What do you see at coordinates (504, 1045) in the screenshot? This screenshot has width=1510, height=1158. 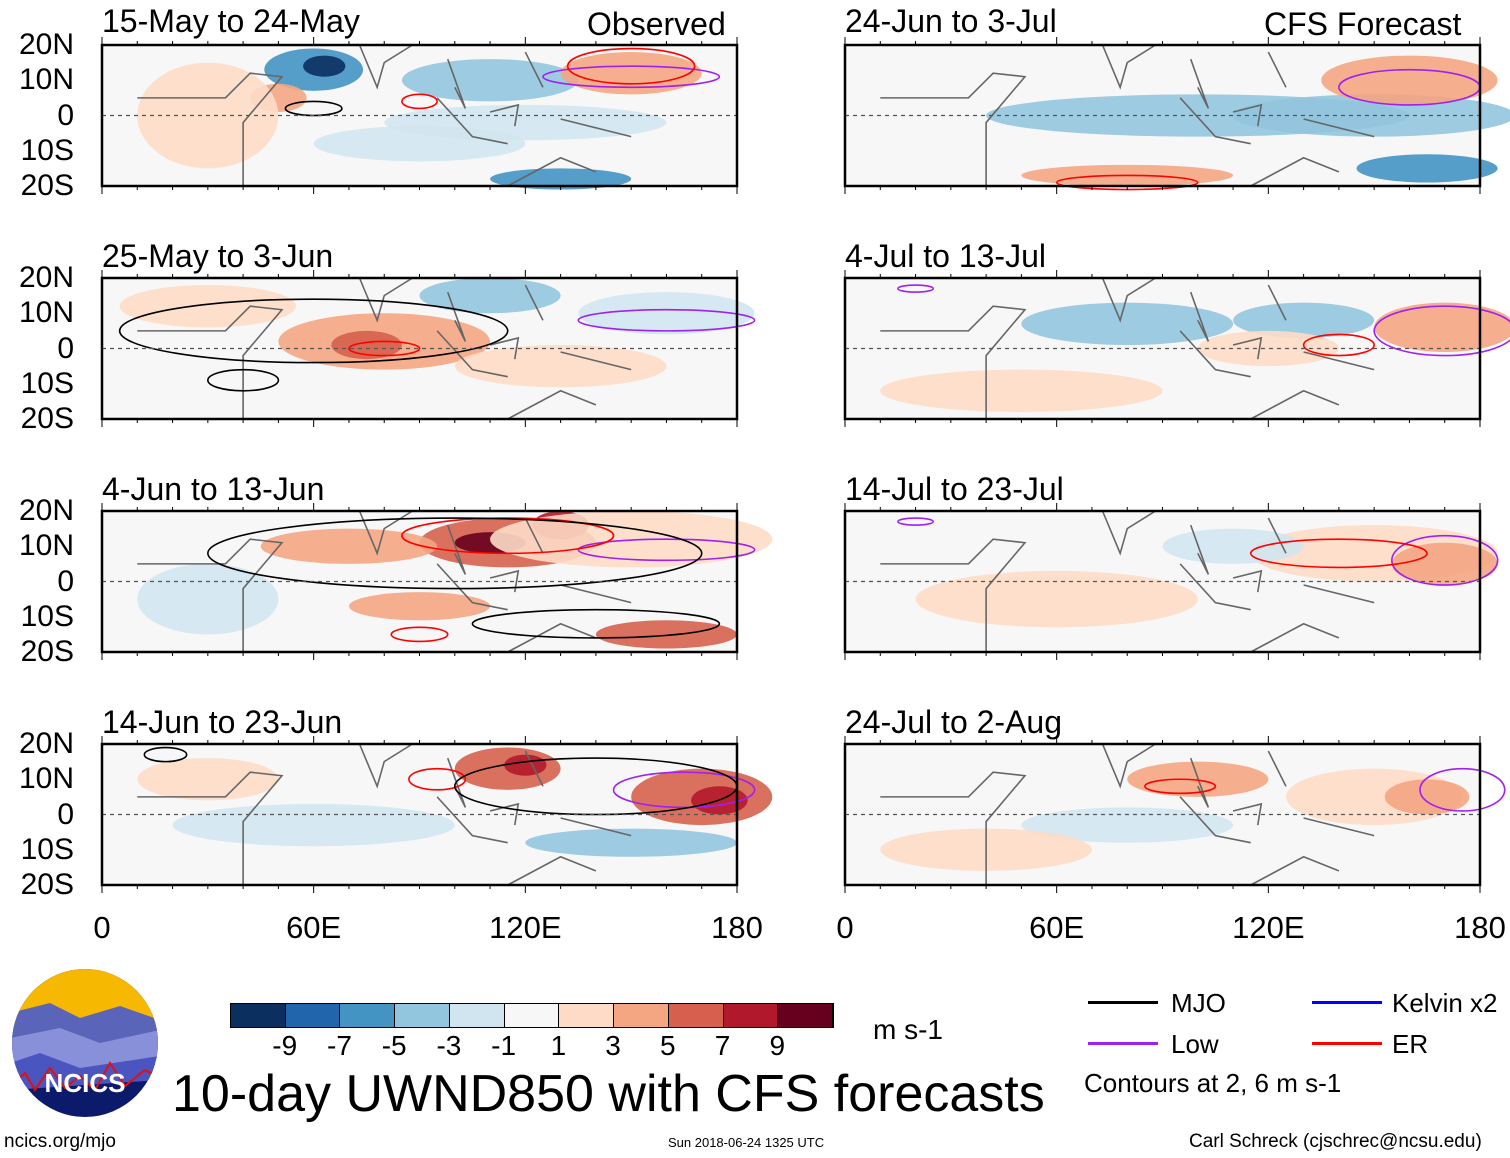 I see `colorbar-level-label: -1` at bounding box center [504, 1045].